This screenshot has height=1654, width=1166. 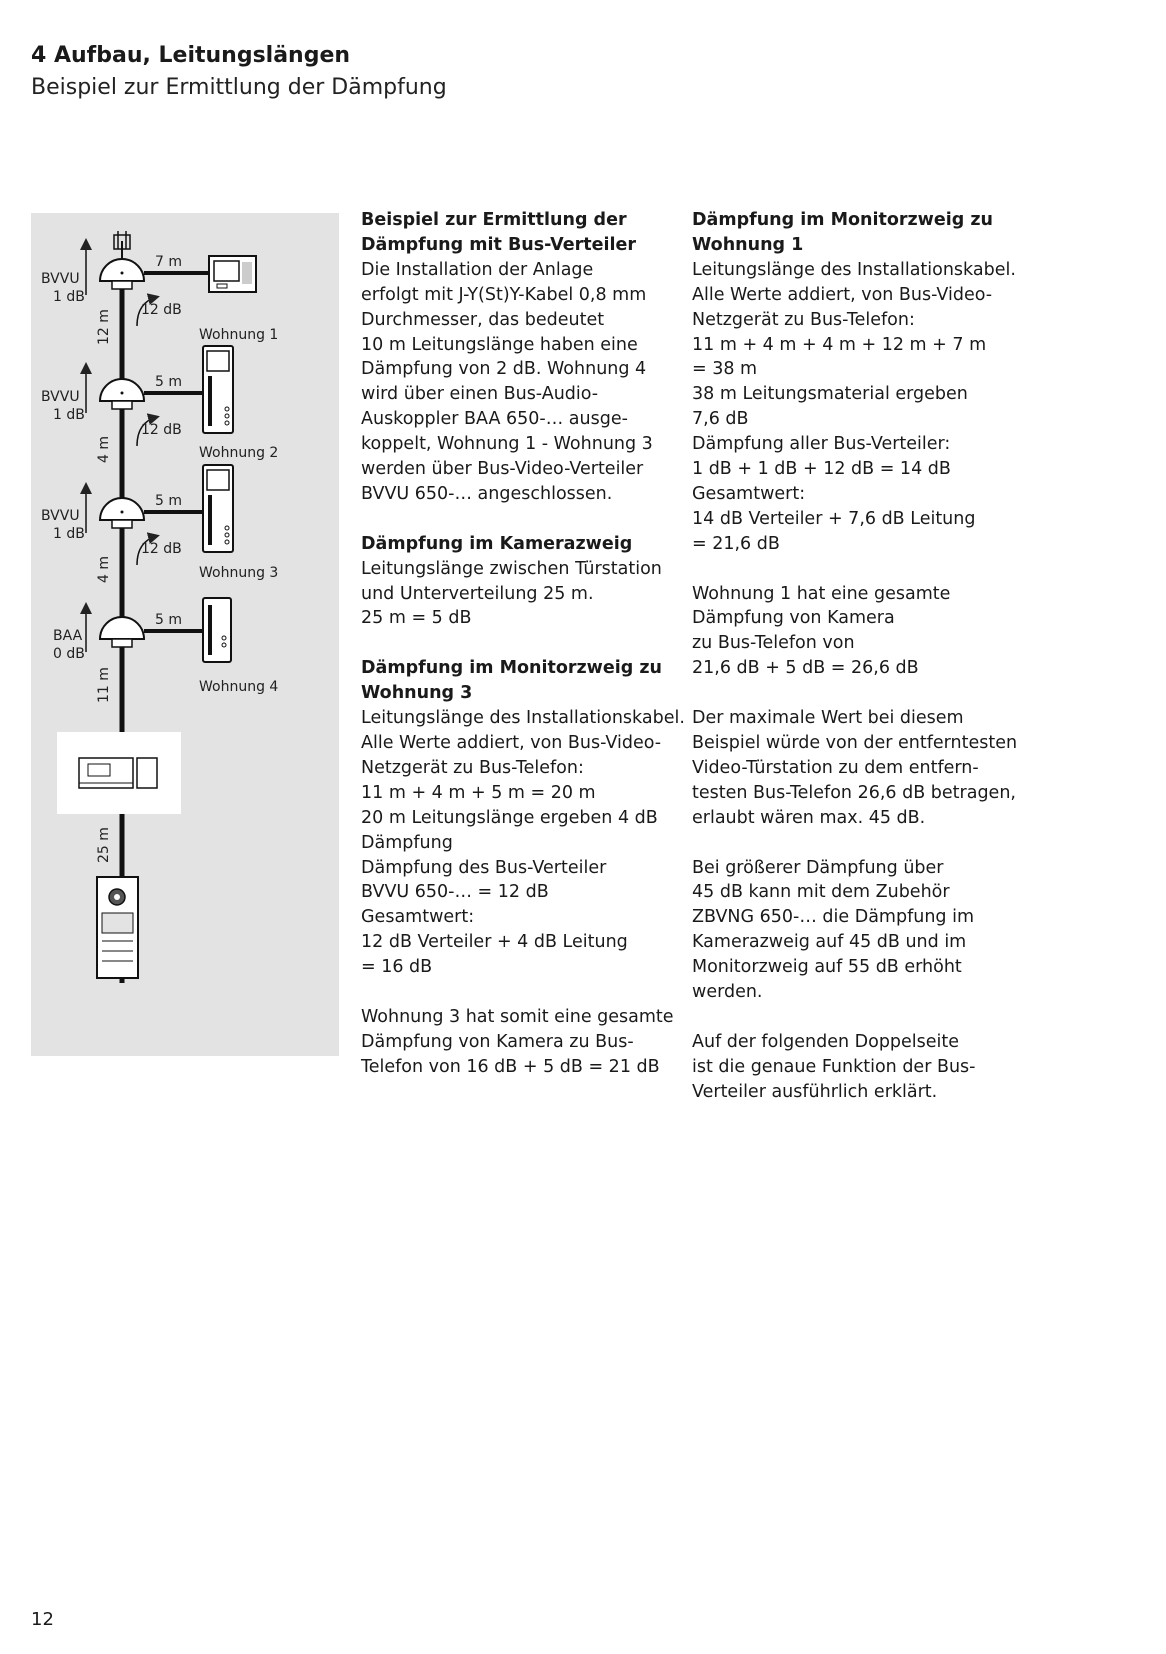 What do you see at coordinates (238, 687) in the screenshot?
I see `apartment-4-label: Wohnung 4` at bounding box center [238, 687].